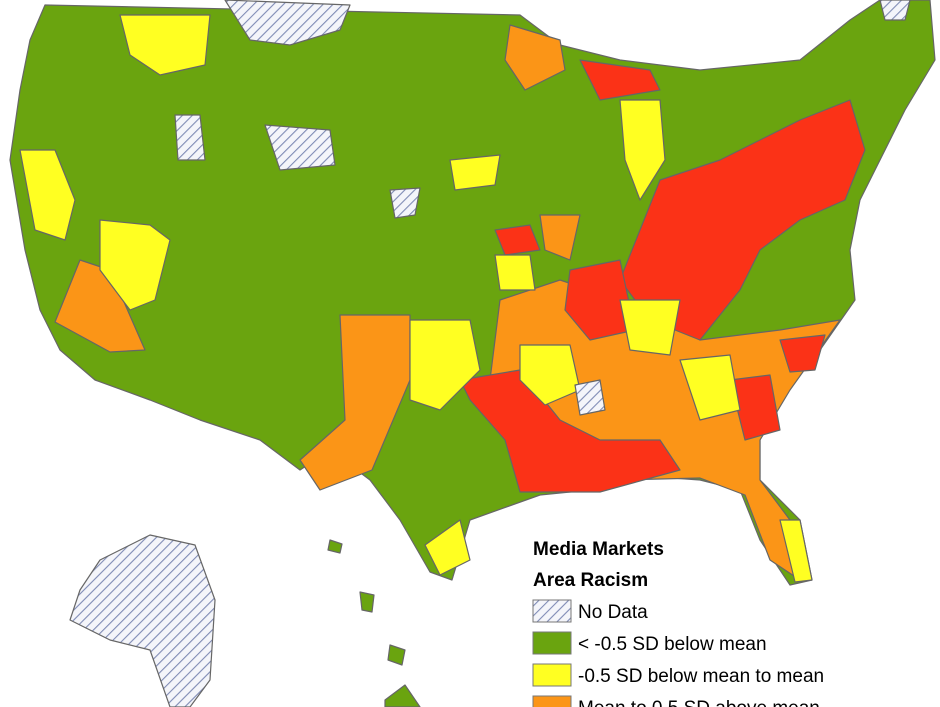 The width and height of the screenshot is (940, 707). I want to click on legend-label: < -0.5 SD below mean, so click(672, 644).